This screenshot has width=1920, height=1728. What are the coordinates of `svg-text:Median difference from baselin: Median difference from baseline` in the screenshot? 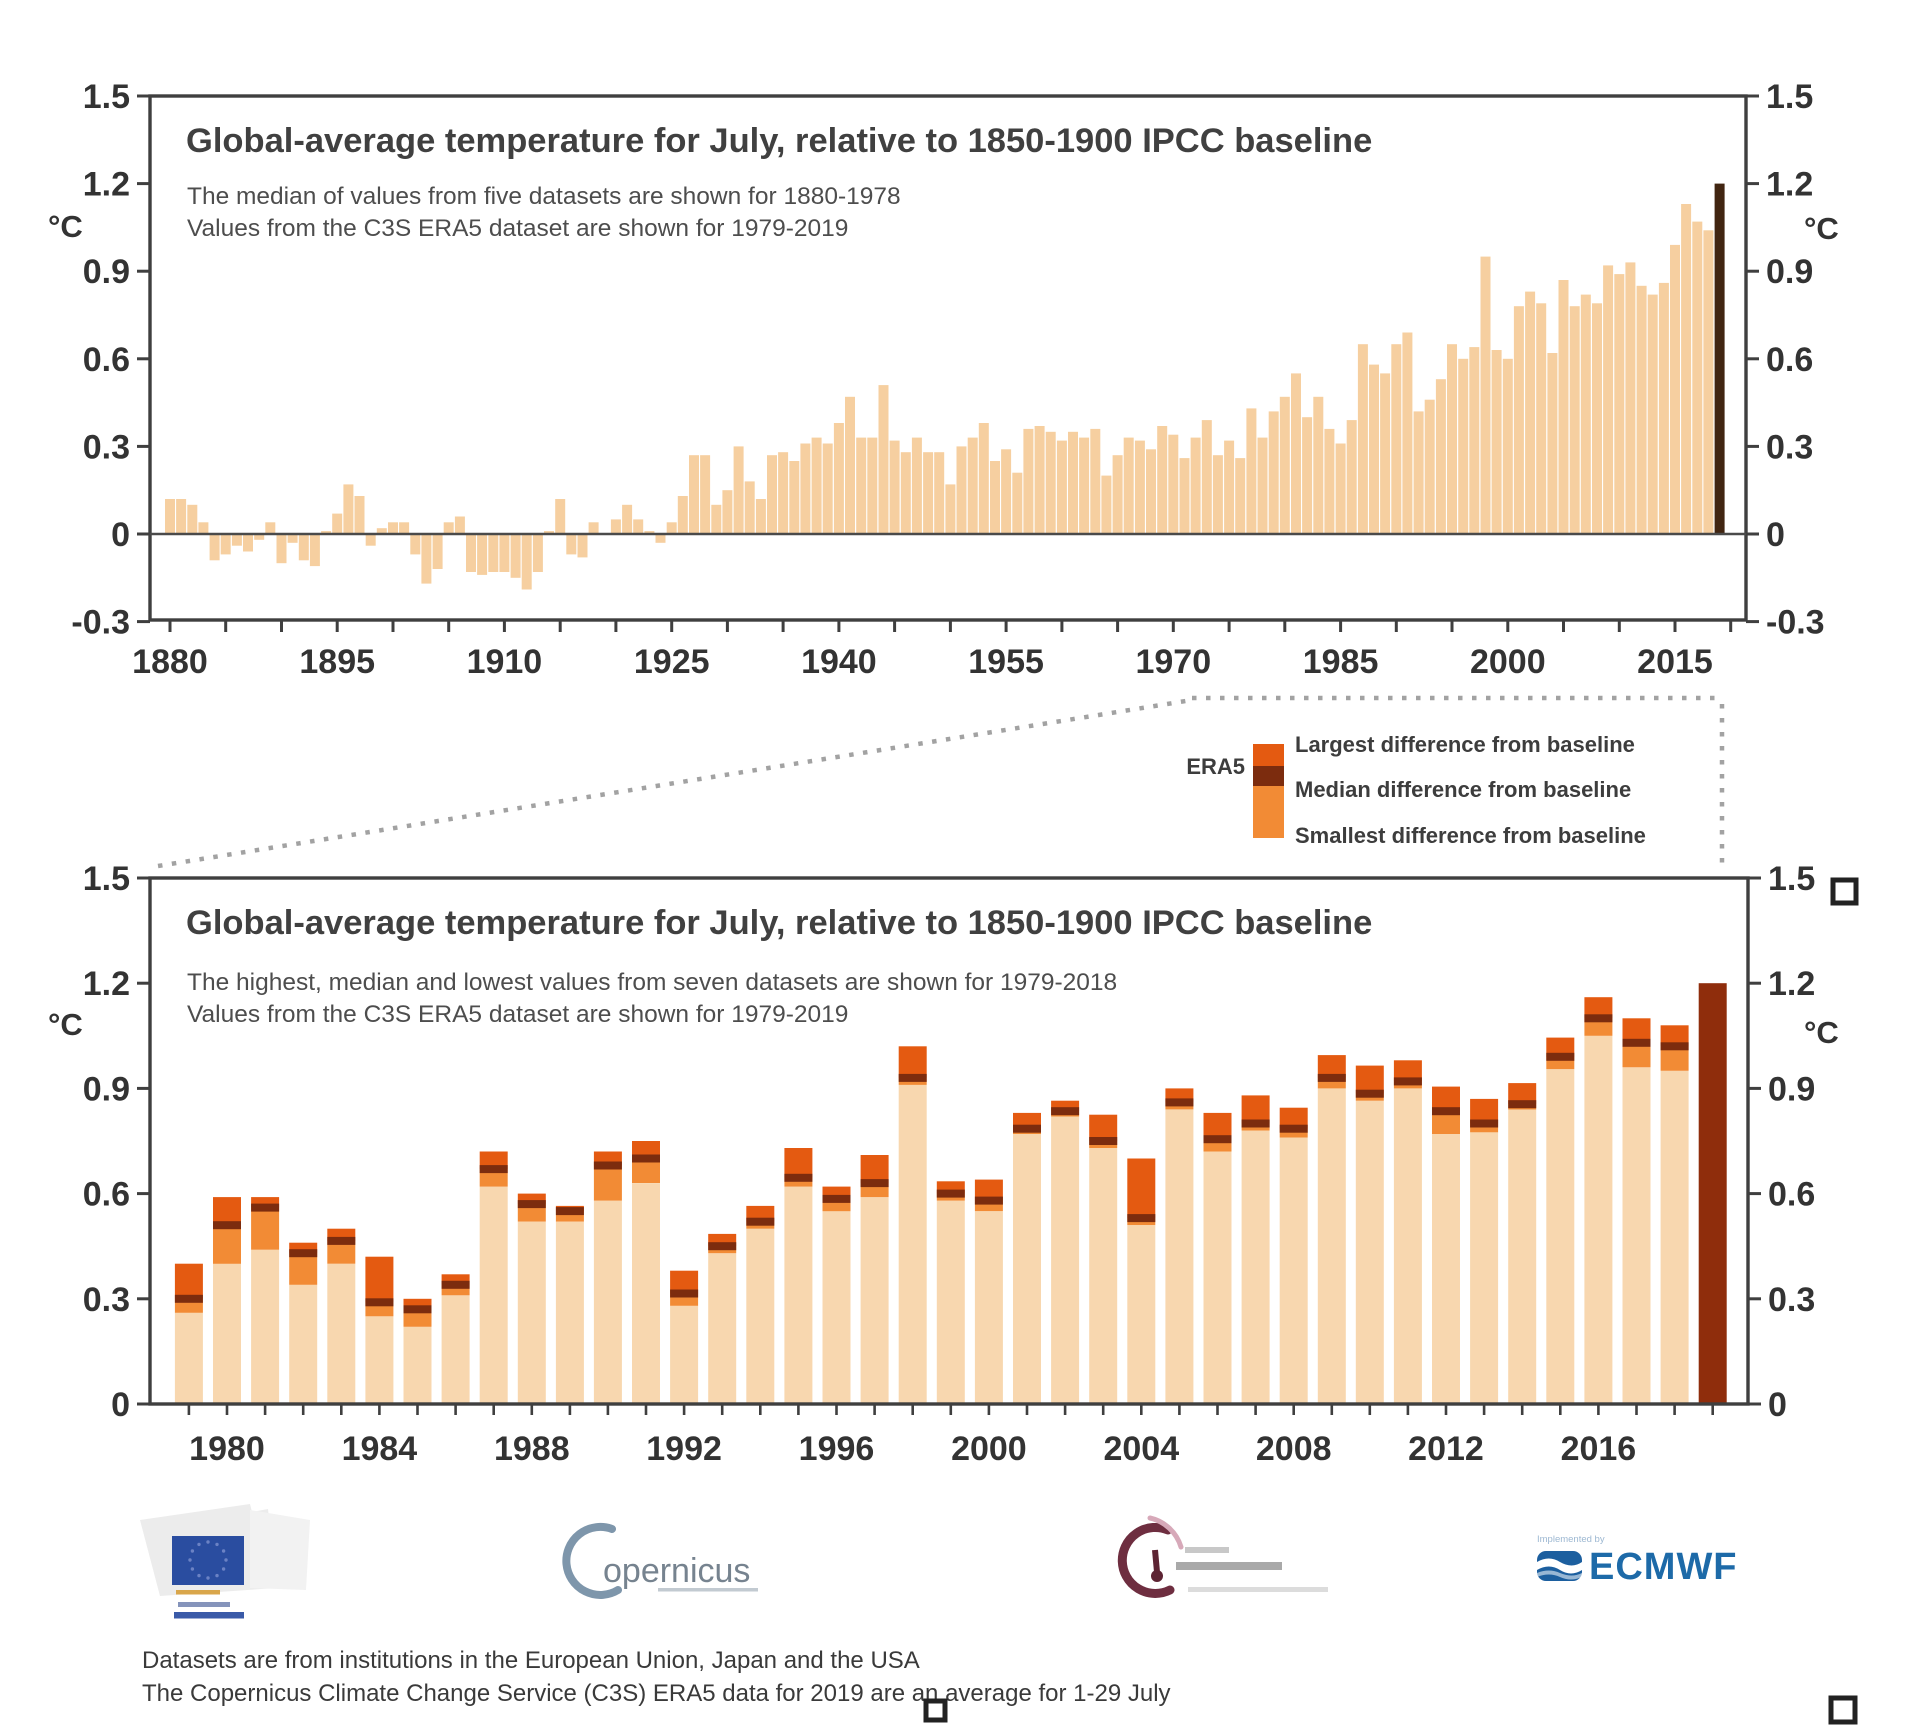 It's located at (1463, 789).